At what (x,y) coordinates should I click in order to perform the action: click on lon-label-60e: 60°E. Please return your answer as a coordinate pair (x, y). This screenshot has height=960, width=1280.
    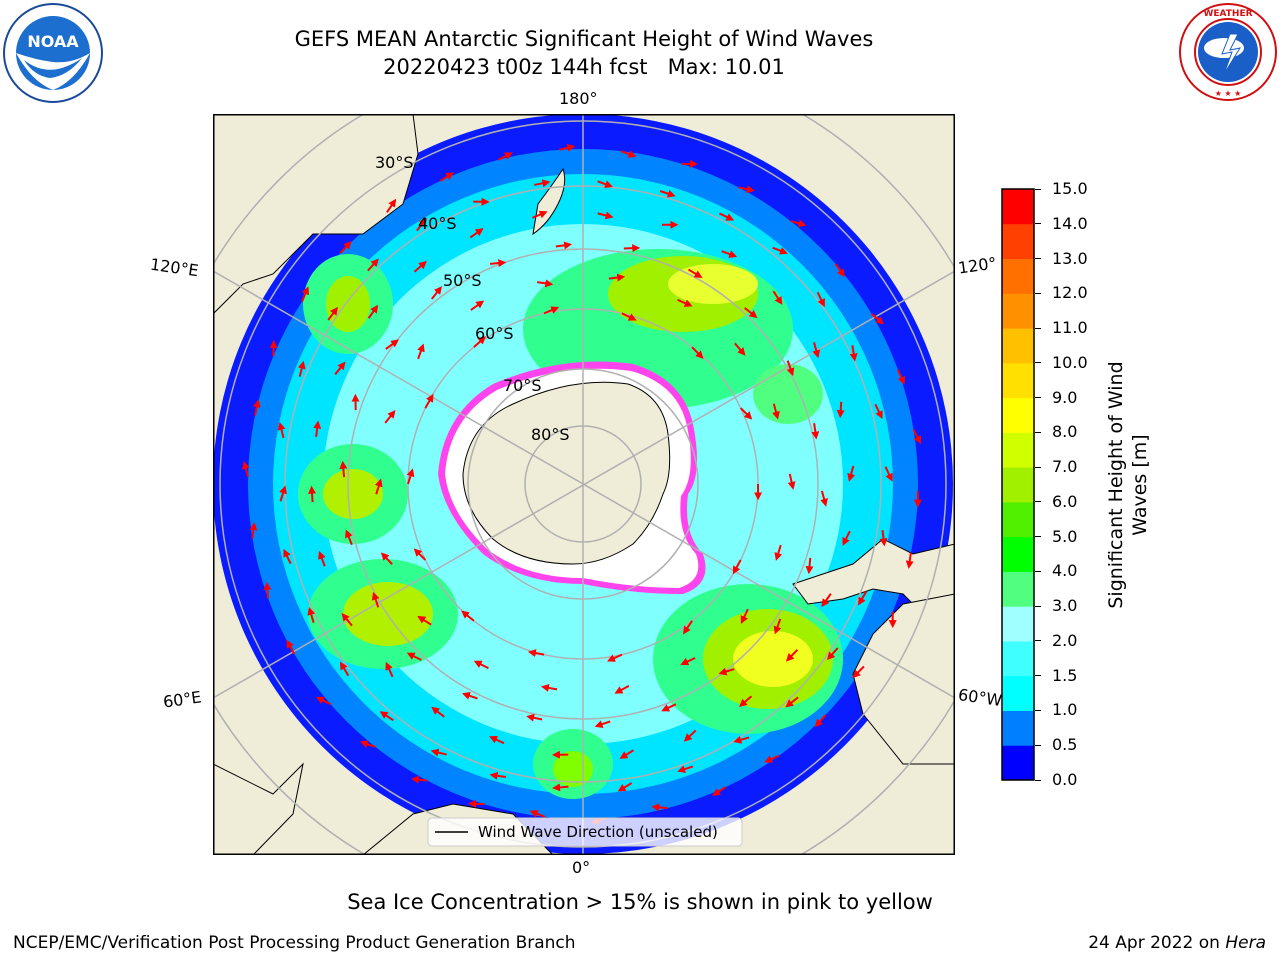
    Looking at the image, I should click on (182, 699).